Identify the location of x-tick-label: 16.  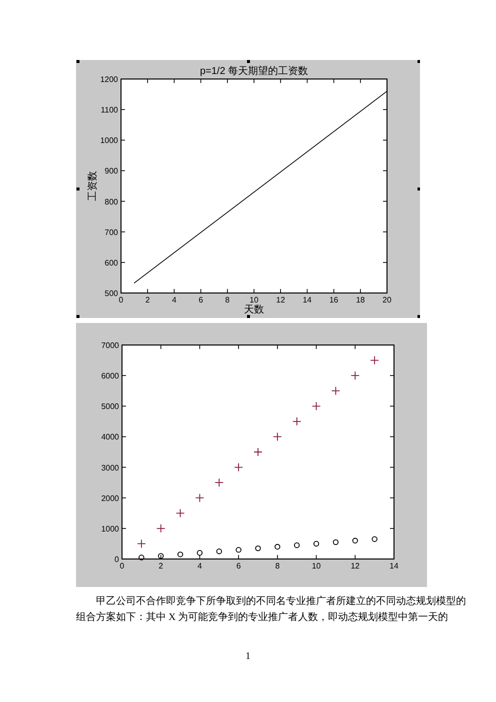
(334, 300).